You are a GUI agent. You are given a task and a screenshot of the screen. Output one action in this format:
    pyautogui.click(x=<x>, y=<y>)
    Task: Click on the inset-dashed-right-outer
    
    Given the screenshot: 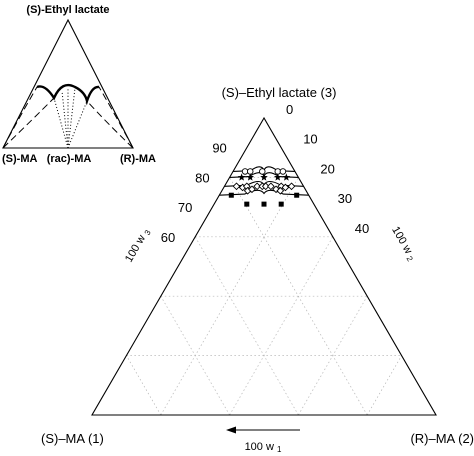 What is the action you would take?
    pyautogui.click(x=116, y=117)
    